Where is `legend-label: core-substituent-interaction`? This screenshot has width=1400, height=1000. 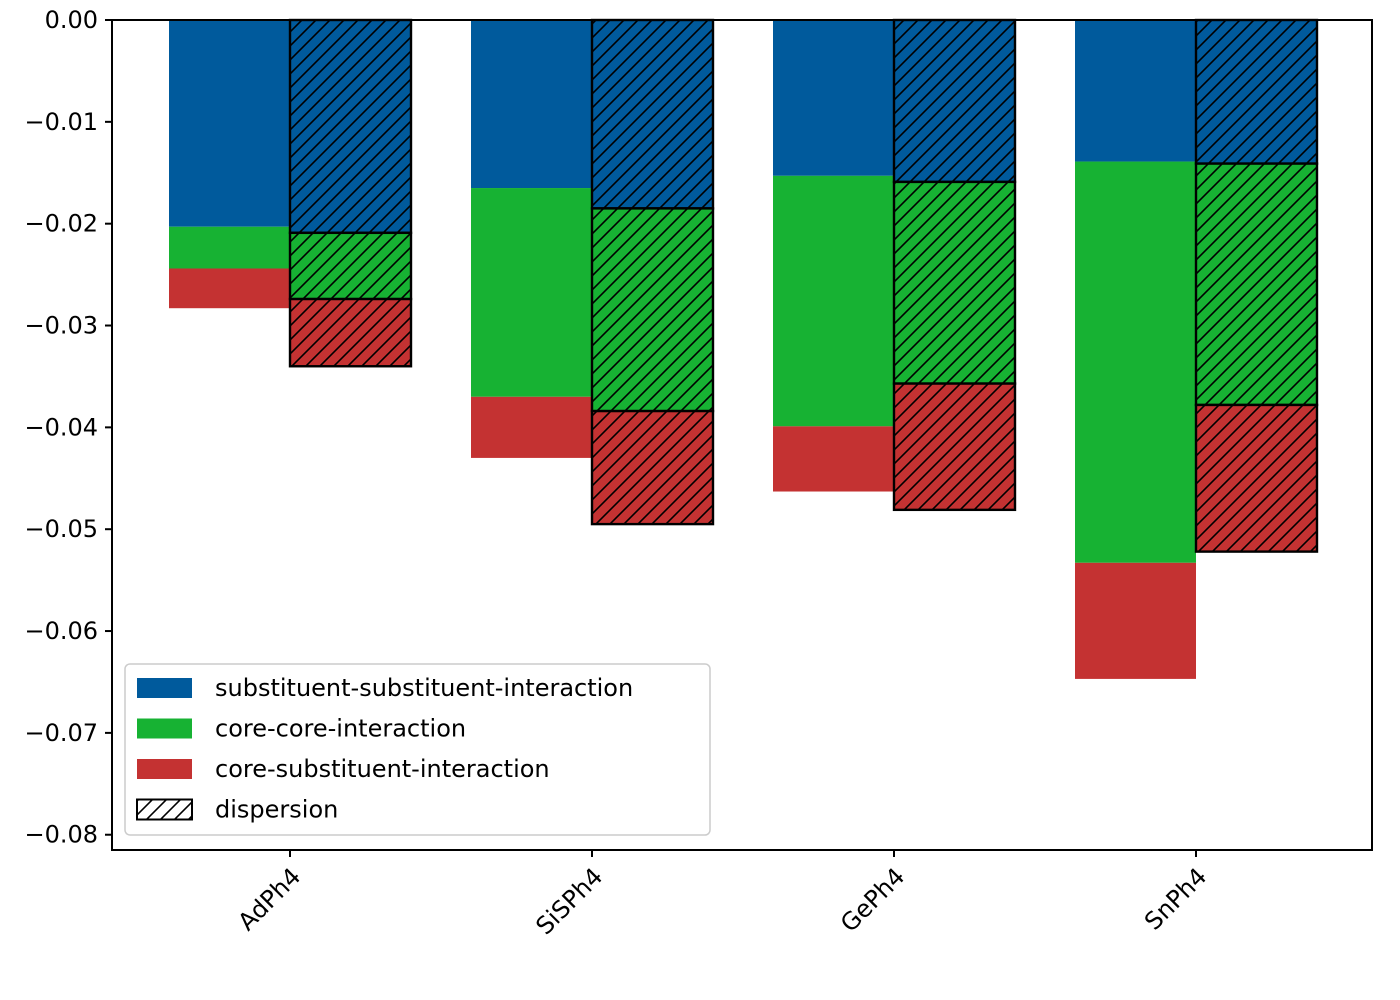 legend-label: core-substituent-interaction is located at coordinates (382, 769).